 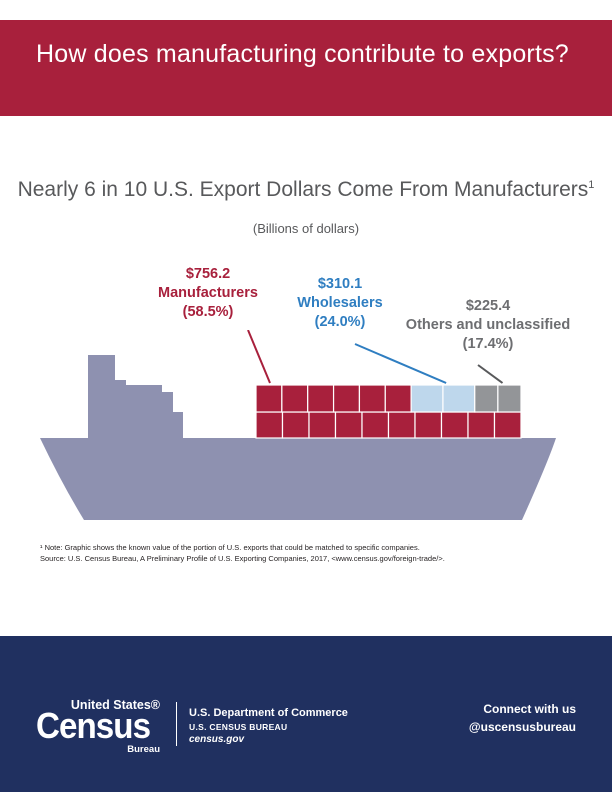 What do you see at coordinates (488, 344) in the screenshot?
I see `others-percent-label: (17.4%)` at bounding box center [488, 344].